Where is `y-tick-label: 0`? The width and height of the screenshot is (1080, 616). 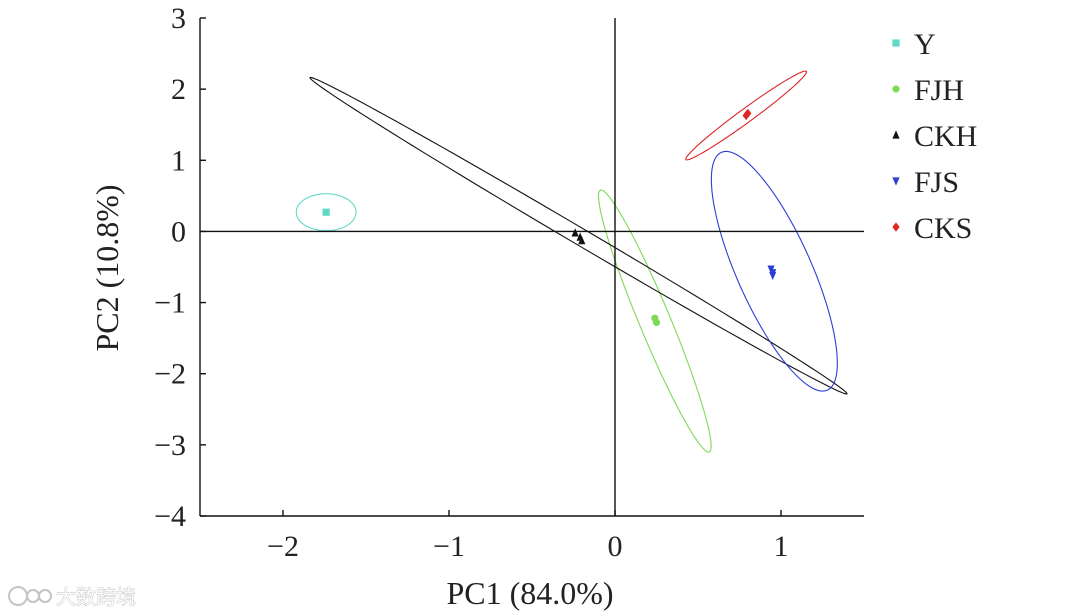 y-tick-label: 0 is located at coordinates (178, 231).